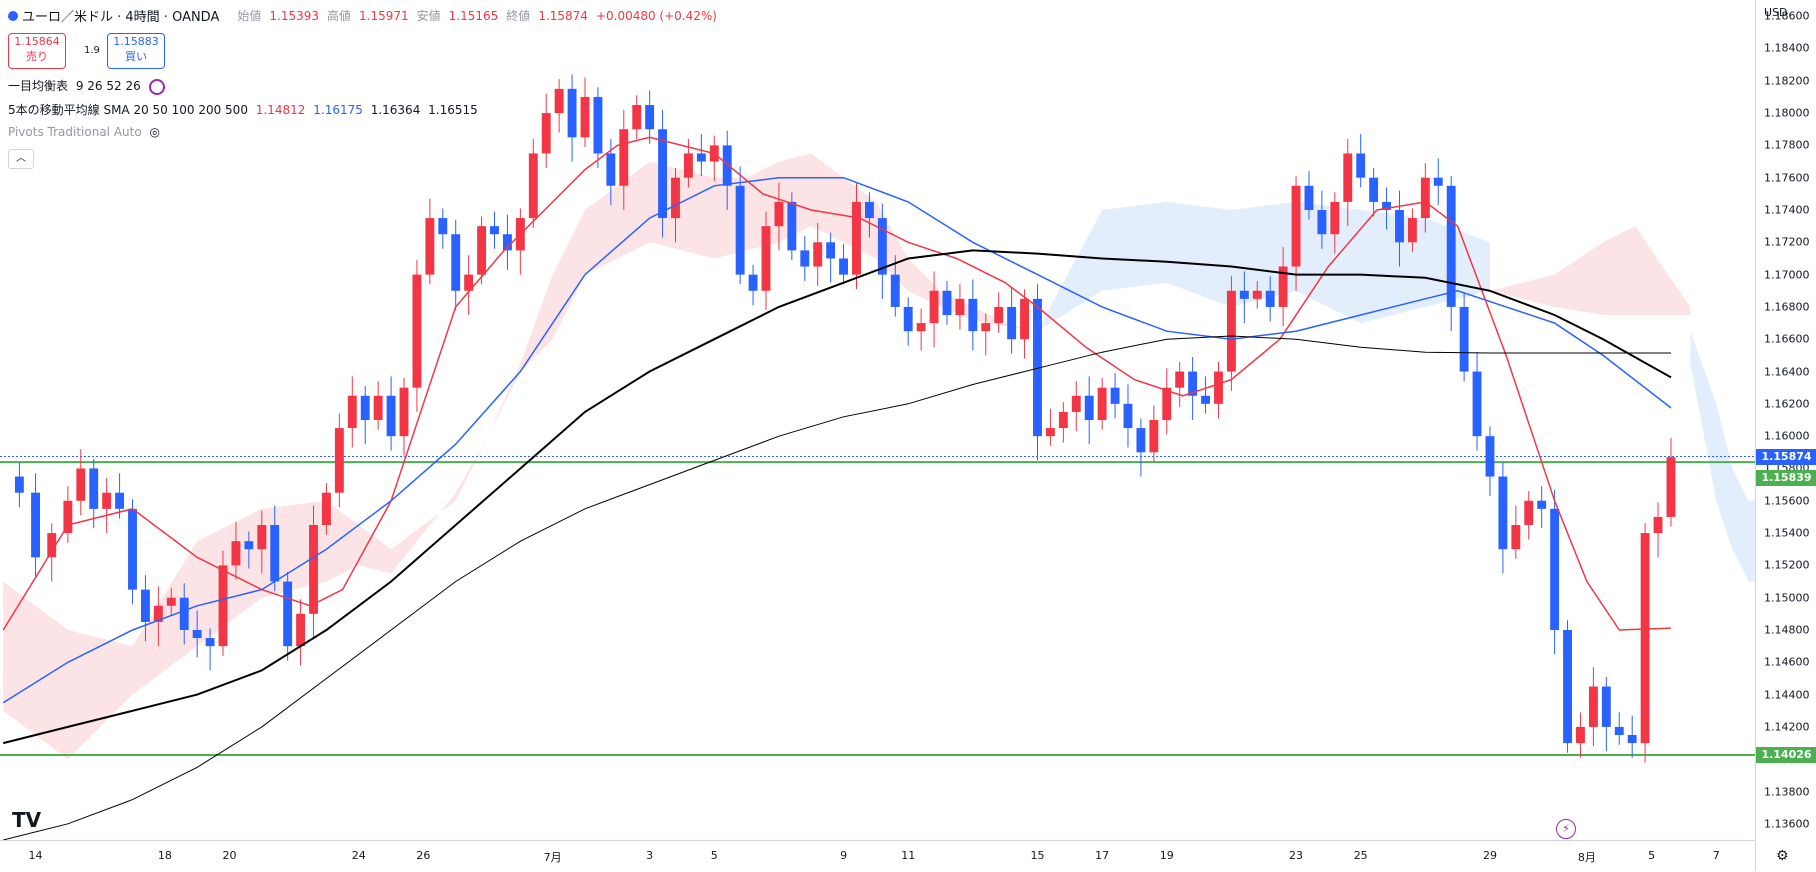  I want to click on time-tick-label: 14, so click(35, 855).